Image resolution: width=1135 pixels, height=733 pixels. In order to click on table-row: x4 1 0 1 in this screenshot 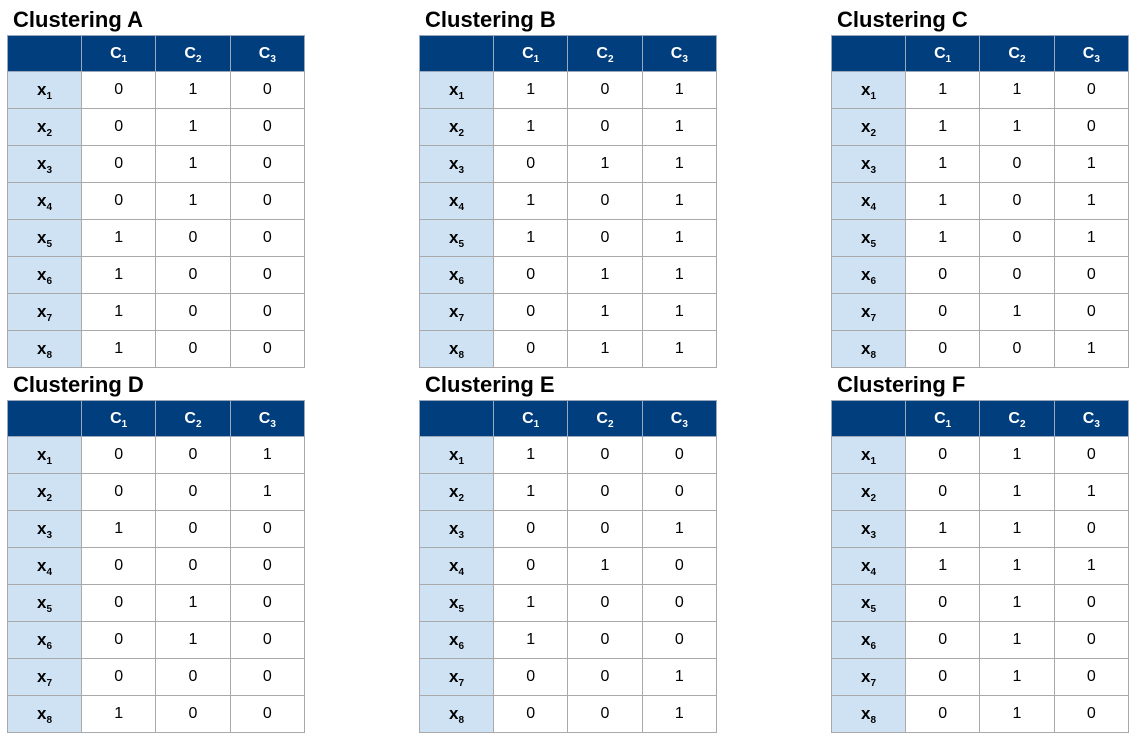, I will do `click(980, 201)`.